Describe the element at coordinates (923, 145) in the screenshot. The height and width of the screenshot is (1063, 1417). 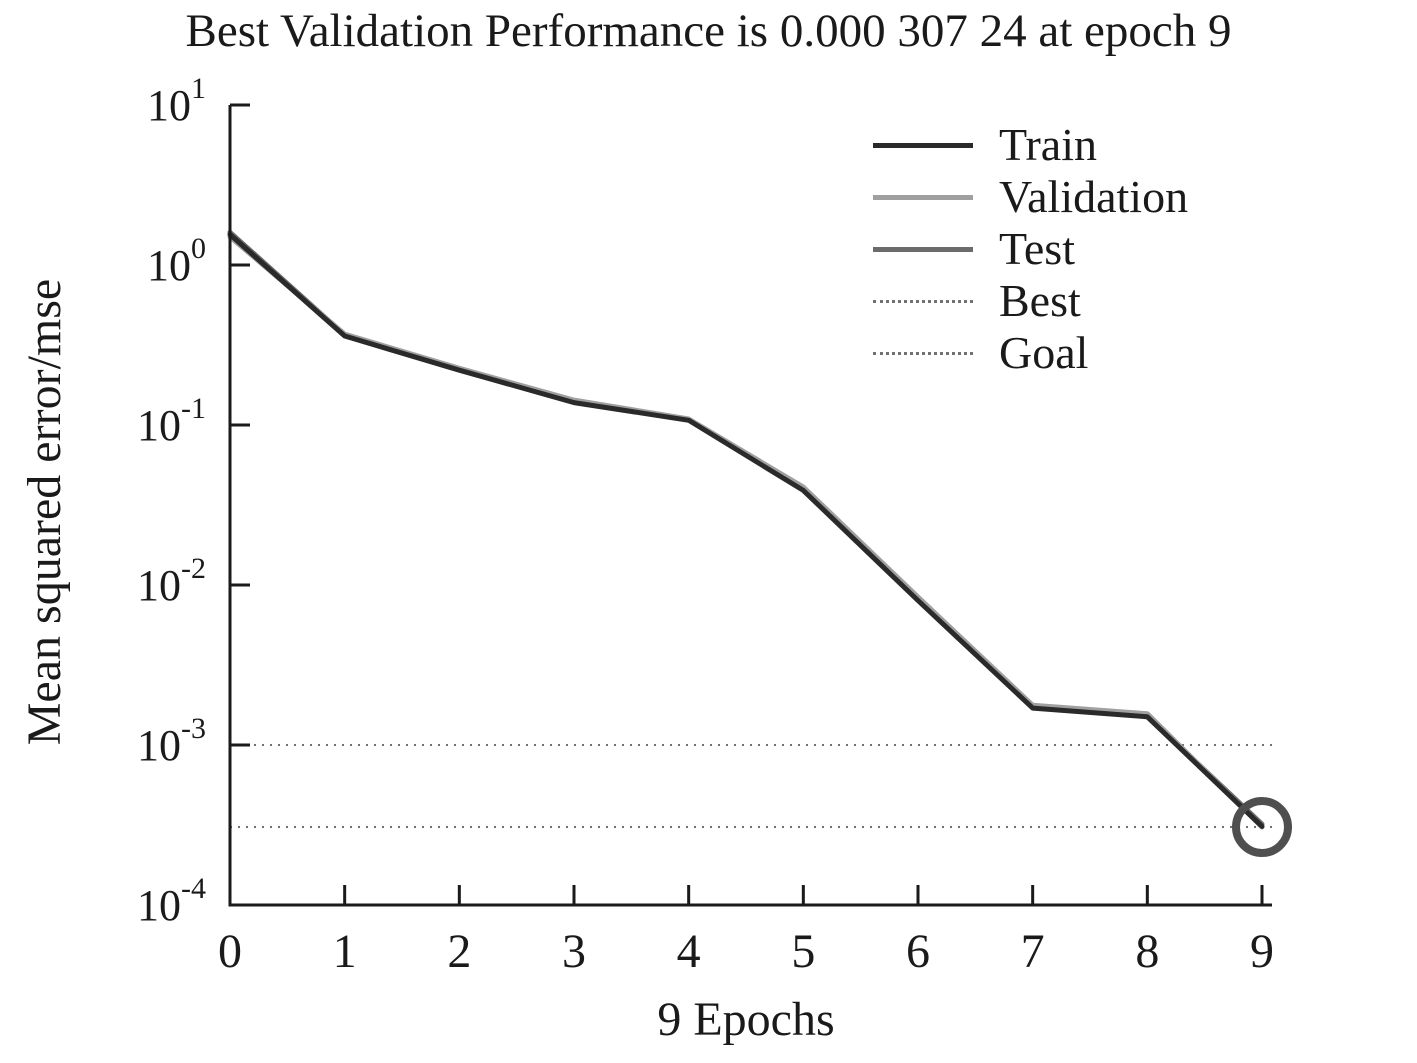
I see `train-line-swatch` at that location.